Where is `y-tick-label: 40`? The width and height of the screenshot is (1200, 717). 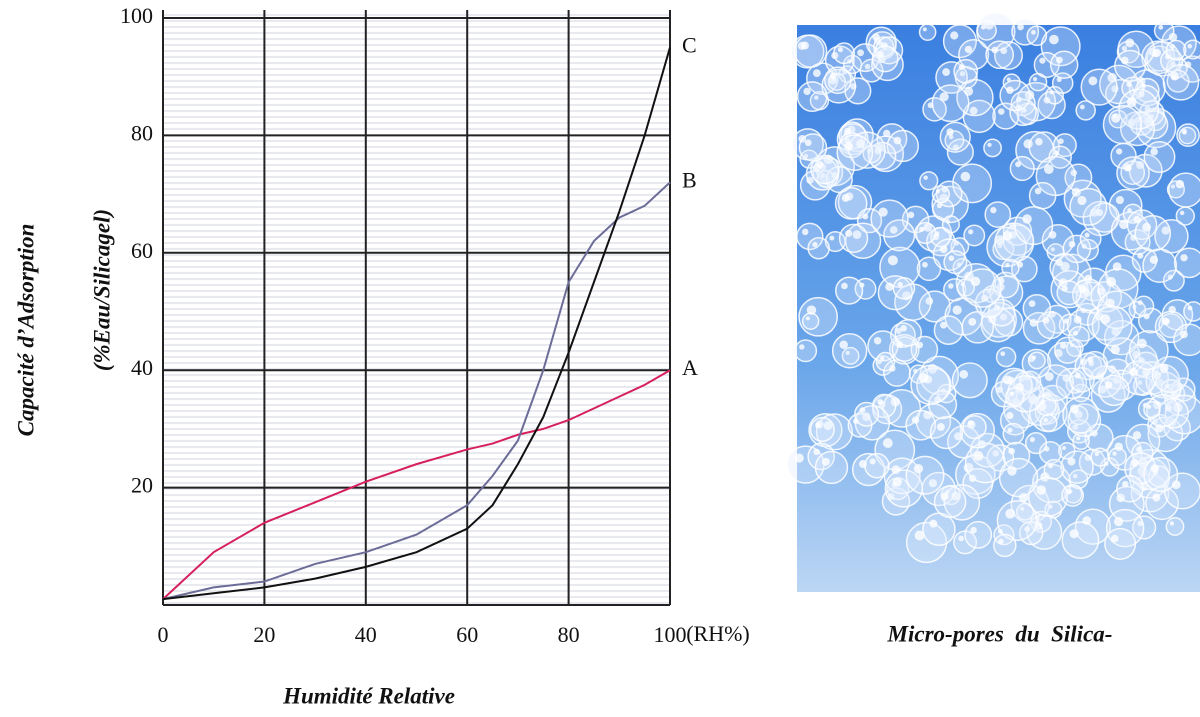 y-tick-label: 40 is located at coordinates (142, 367).